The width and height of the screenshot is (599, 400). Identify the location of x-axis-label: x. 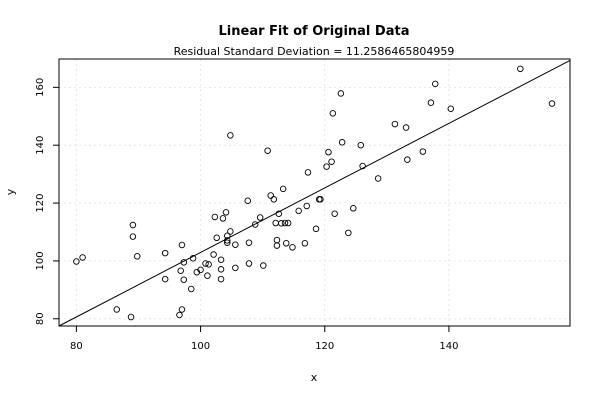
(314, 377).